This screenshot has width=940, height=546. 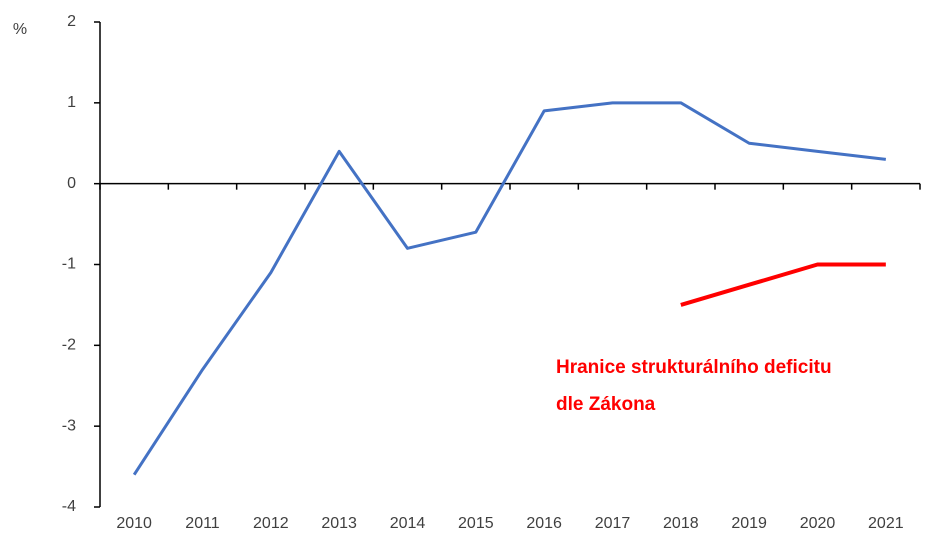 What do you see at coordinates (544, 523) in the screenshot?
I see `x-tick-label: 2016` at bounding box center [544, 523].